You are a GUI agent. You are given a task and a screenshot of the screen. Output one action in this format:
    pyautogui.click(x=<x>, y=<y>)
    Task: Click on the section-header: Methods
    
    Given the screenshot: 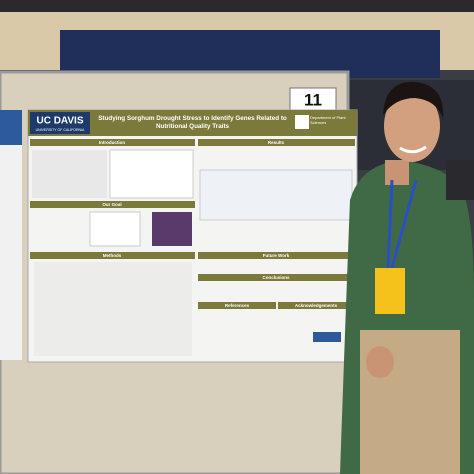 What is the action you would take?
    pyautogui.click(x=112, y=255)
    